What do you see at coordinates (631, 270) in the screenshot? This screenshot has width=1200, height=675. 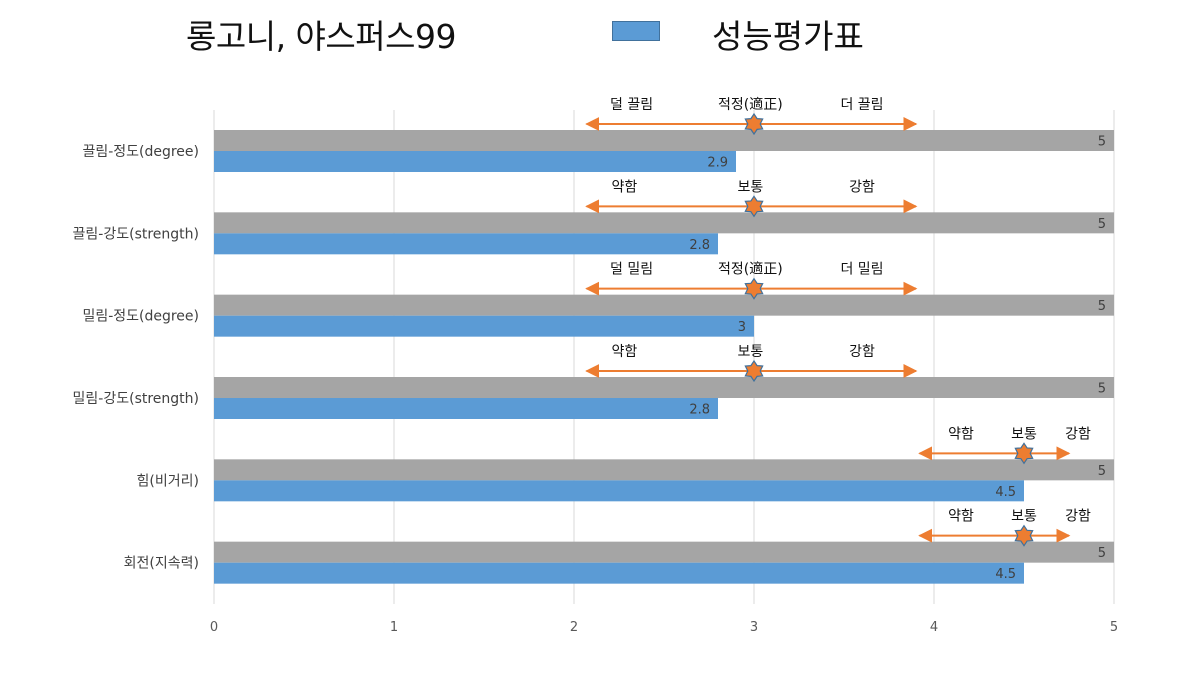 I see `annotation-label: 덜 밀림` at bounding box center [631, 270].